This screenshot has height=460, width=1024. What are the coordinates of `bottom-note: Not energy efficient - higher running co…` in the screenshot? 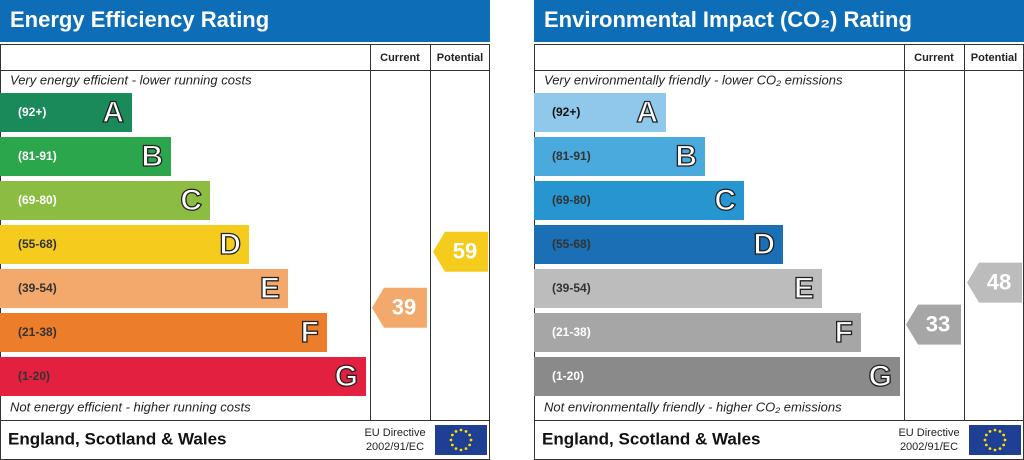 It's located at (130, 406).